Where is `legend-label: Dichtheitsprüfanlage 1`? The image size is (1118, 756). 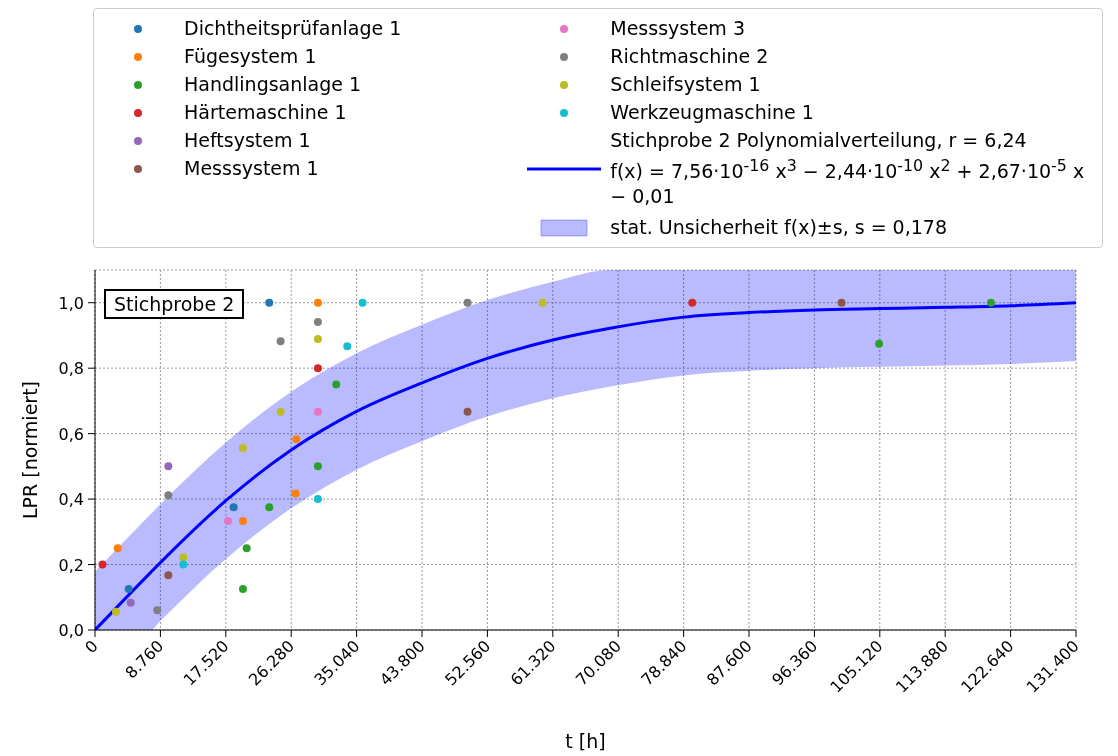
legend-label: Dichtheitsprüfanlage 1 is located at coordinates (293, 28).